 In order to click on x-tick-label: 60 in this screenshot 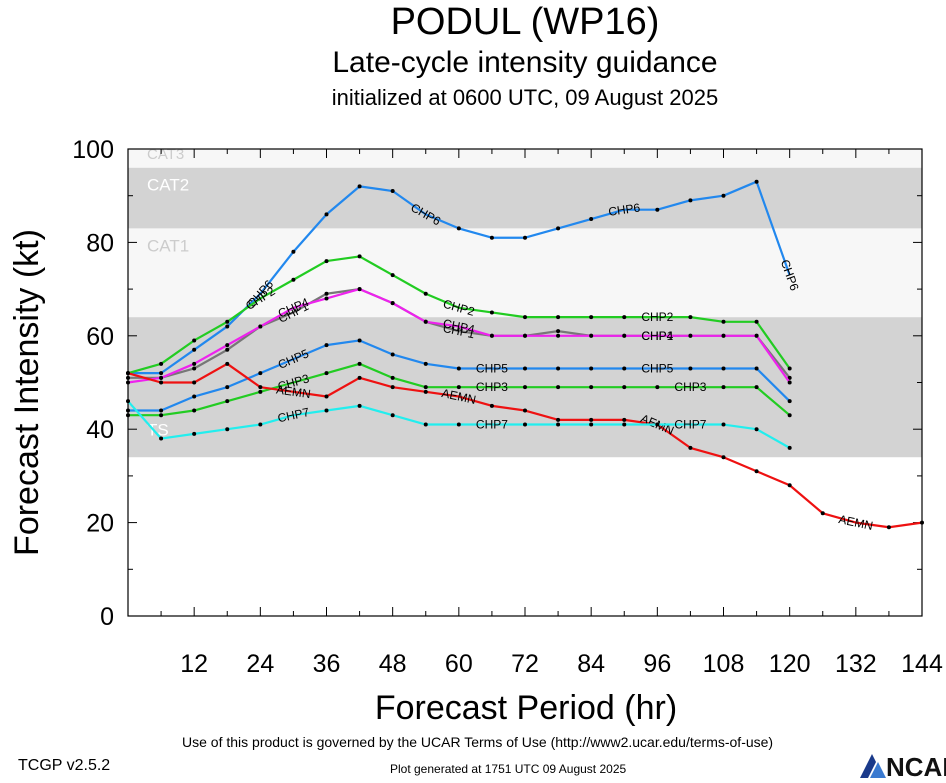, I will do `click(459, 664)`.